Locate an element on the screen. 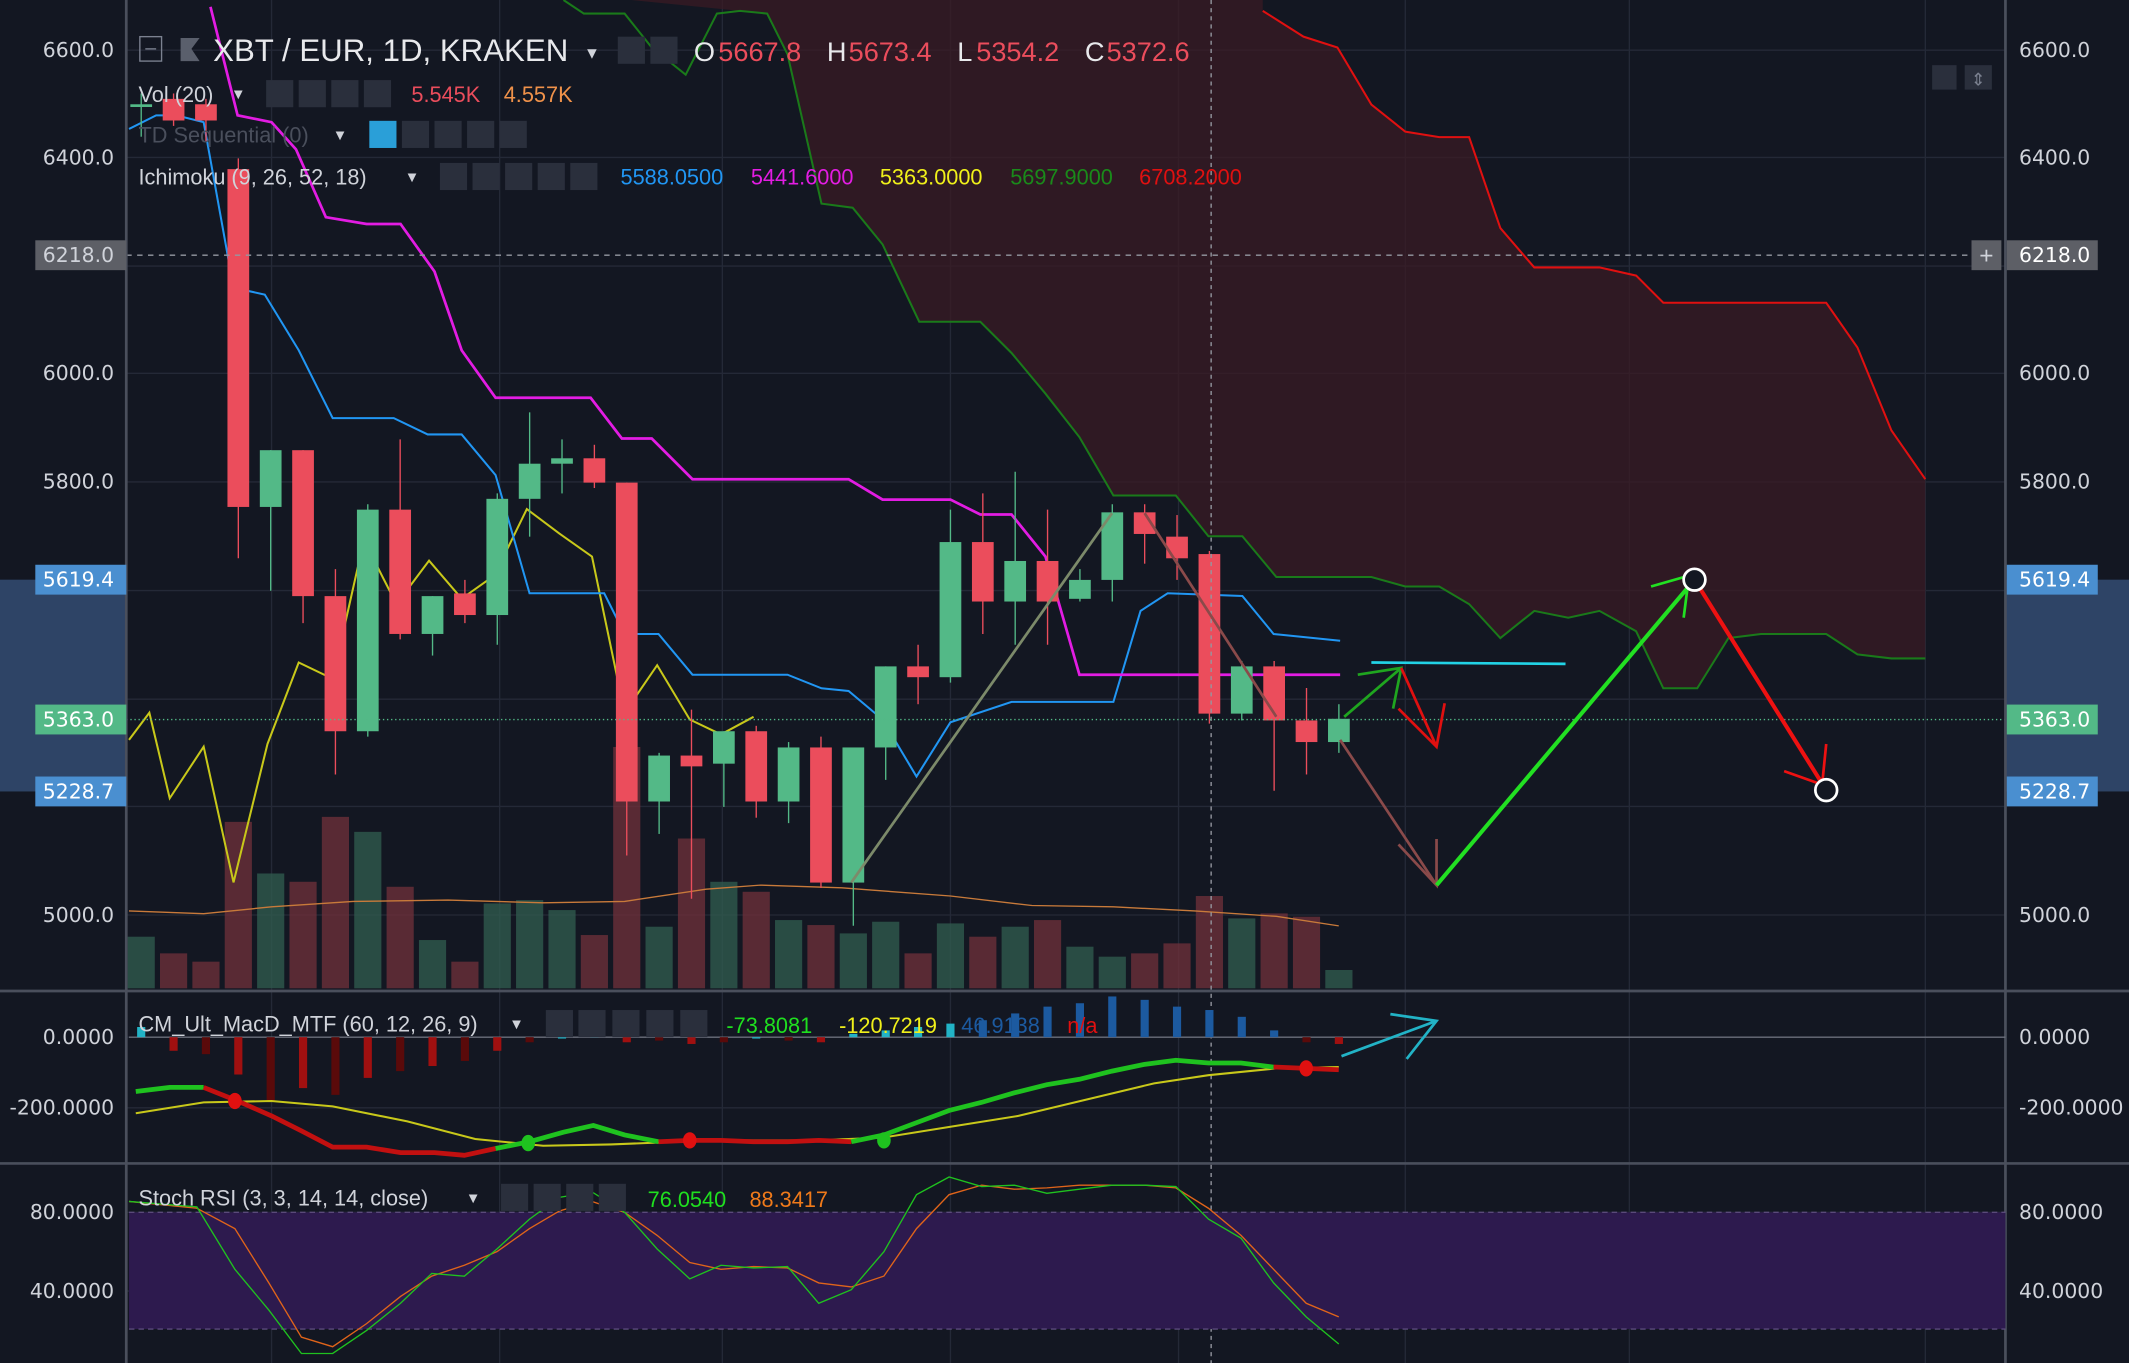  td-sequential-legend: TD Sequential (0) ▼ is located at coordinates (332, 134).